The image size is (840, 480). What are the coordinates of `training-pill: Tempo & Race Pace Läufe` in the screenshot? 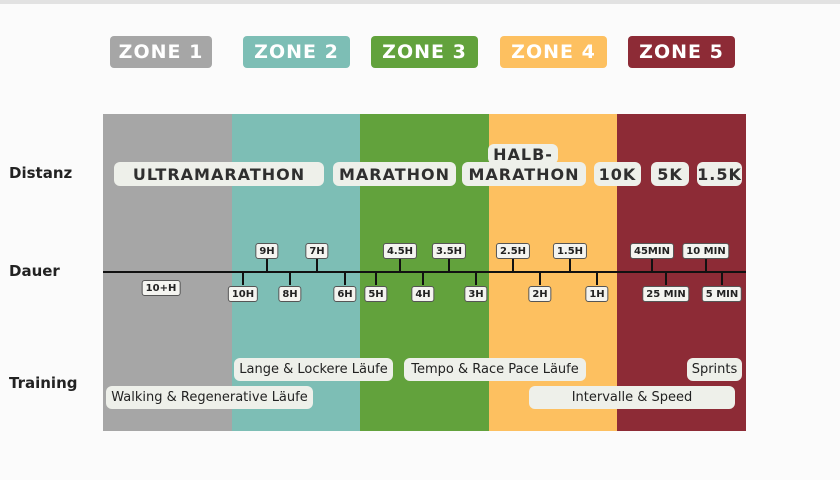 It's located at (495, 369).